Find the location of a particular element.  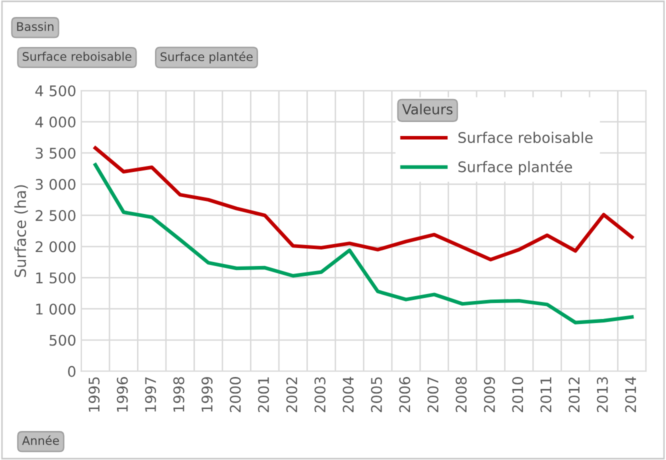

y-tick-label: 3 000 is located at coordinates (56, 184).